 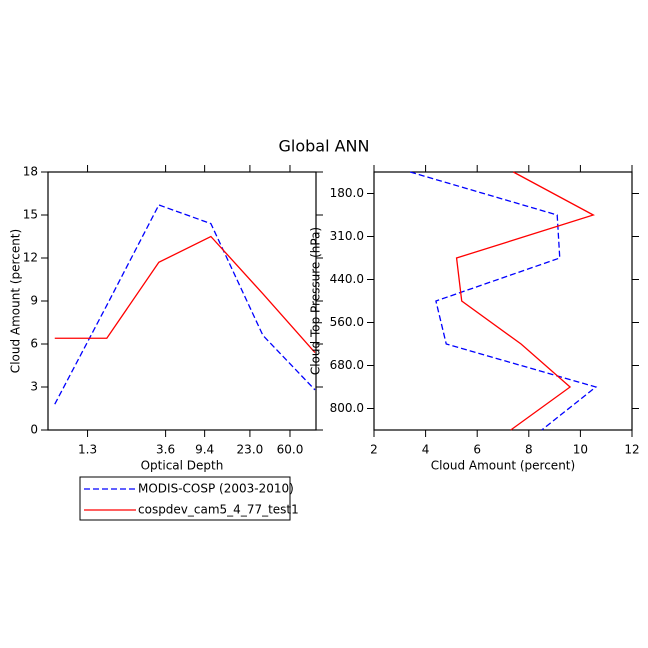 I want to click on y-tick-label: 560.0, so click(x=347, y=322).